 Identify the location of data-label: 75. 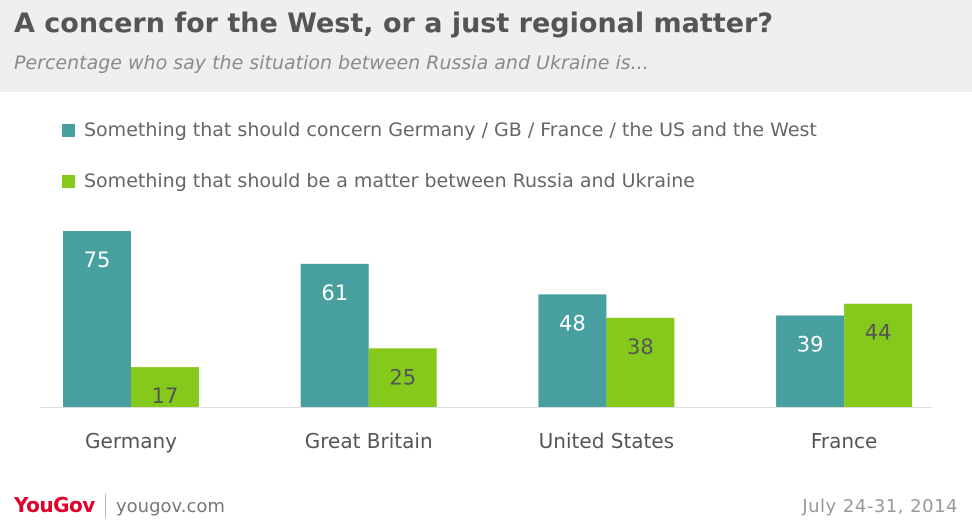
(97, 260).